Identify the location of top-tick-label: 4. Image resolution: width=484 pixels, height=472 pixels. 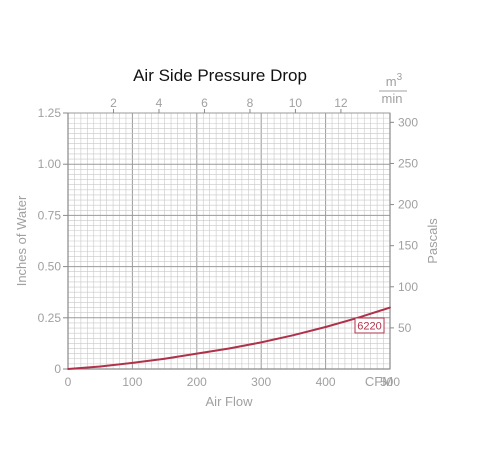
(159, 103).